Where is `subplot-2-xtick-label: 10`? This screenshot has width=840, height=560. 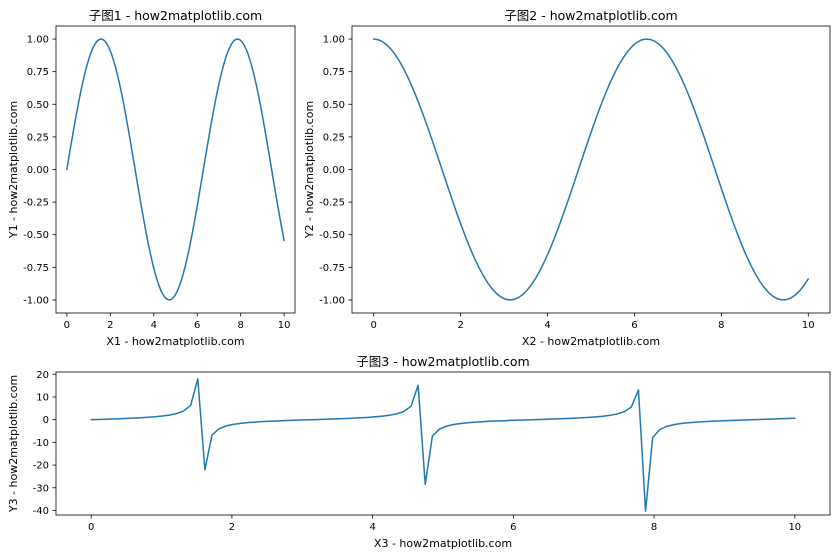
subplot-2-xtick-label: 10 is located at coordinates (808, 325).